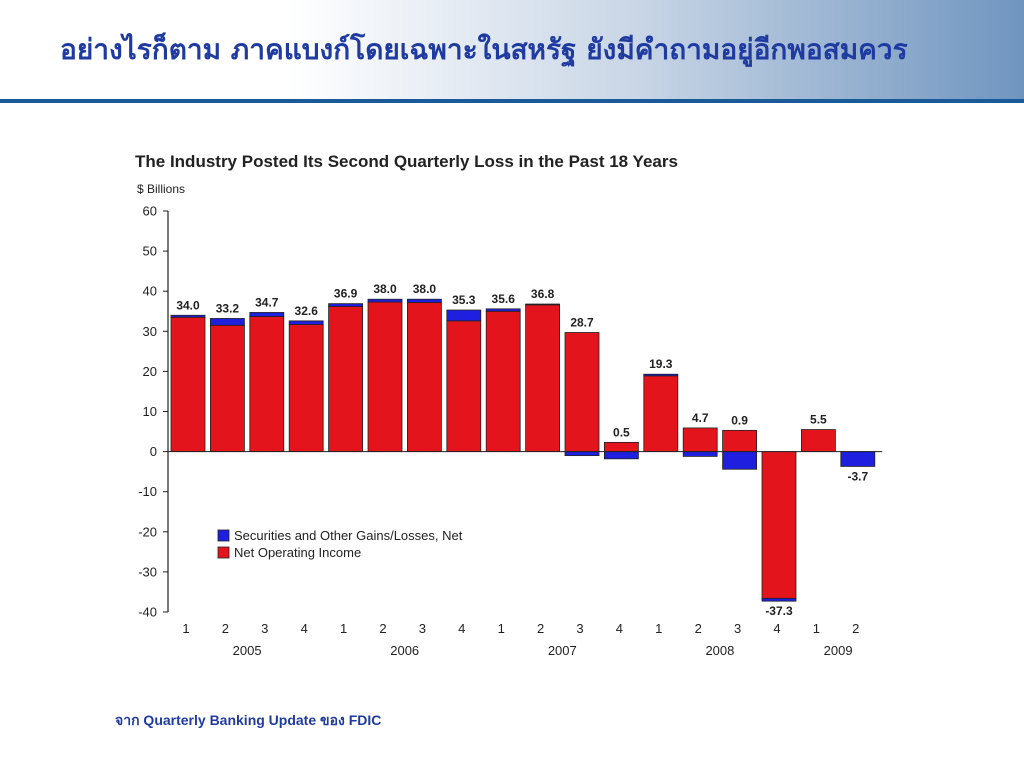  Describe the element at coordinates (248, 720) in the screenshot. I see `source-note: จาก Quarterly Banking Update ของ FDIC` at that location.